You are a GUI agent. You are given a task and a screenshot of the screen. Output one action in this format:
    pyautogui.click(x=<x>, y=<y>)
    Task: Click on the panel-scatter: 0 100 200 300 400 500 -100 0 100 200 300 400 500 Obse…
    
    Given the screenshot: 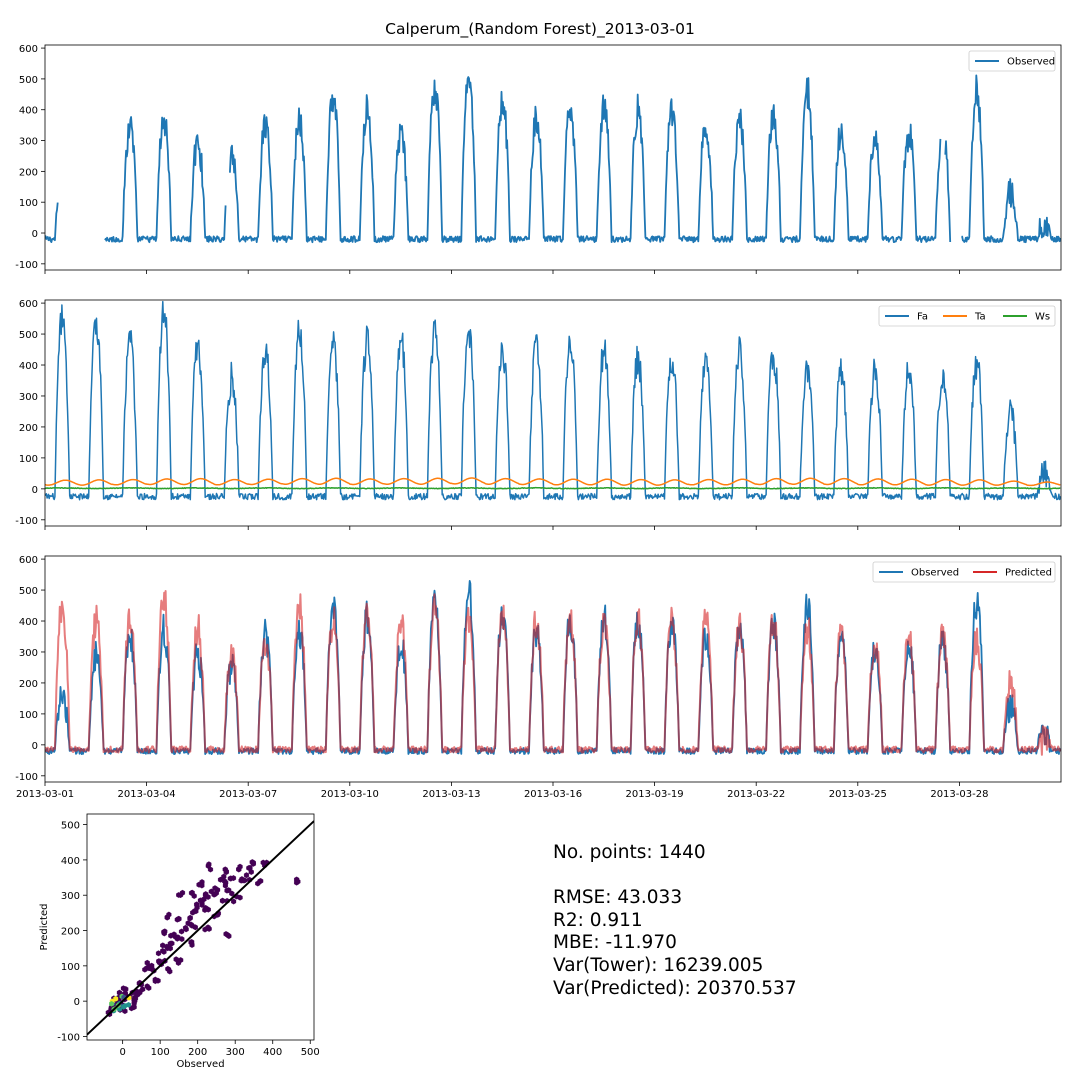 What is the action you would take?
    pyautogui.click(x=179, y=941)
    